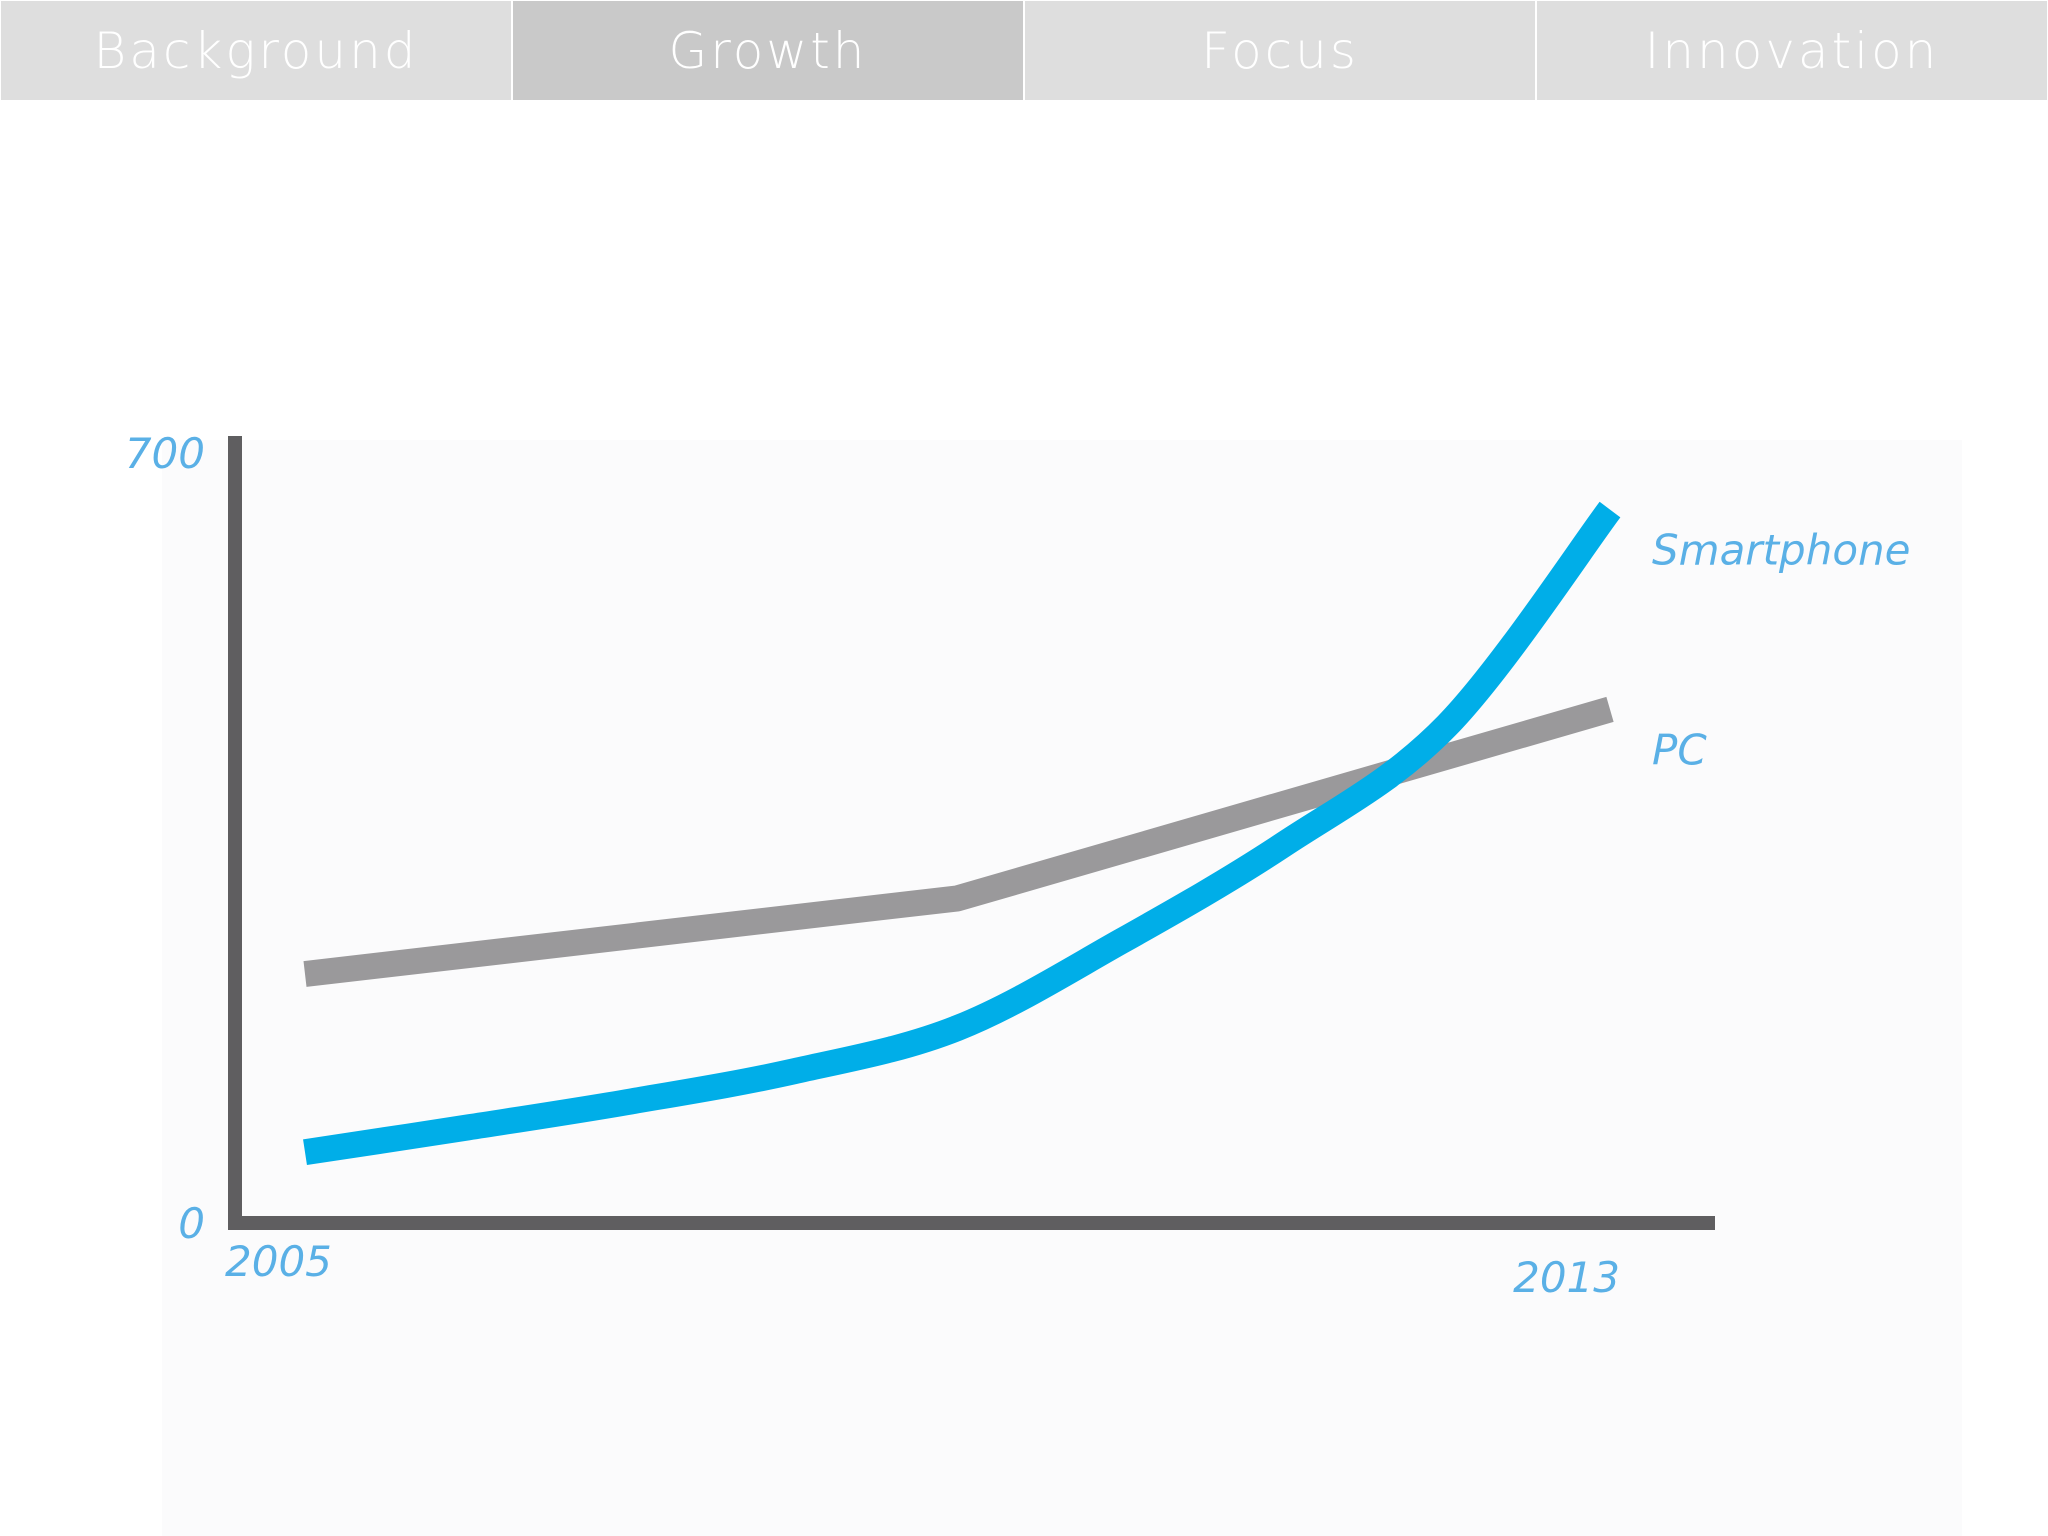 The height and width of the screenshot is (1536, 2048). I want to click on tab-background-label: Background, so click(256, 50).